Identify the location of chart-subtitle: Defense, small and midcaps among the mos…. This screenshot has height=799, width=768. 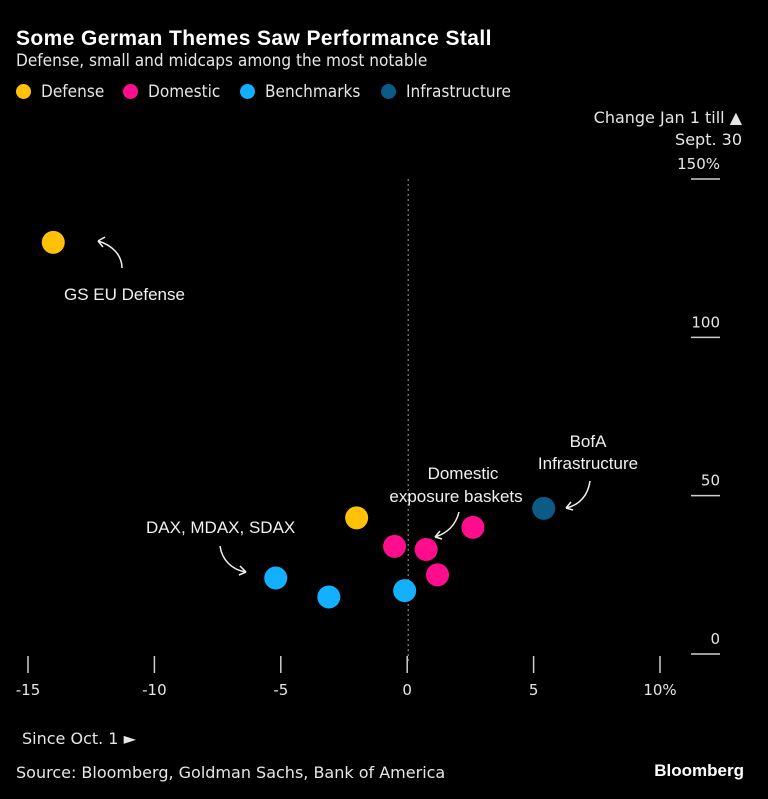
(222, 60).